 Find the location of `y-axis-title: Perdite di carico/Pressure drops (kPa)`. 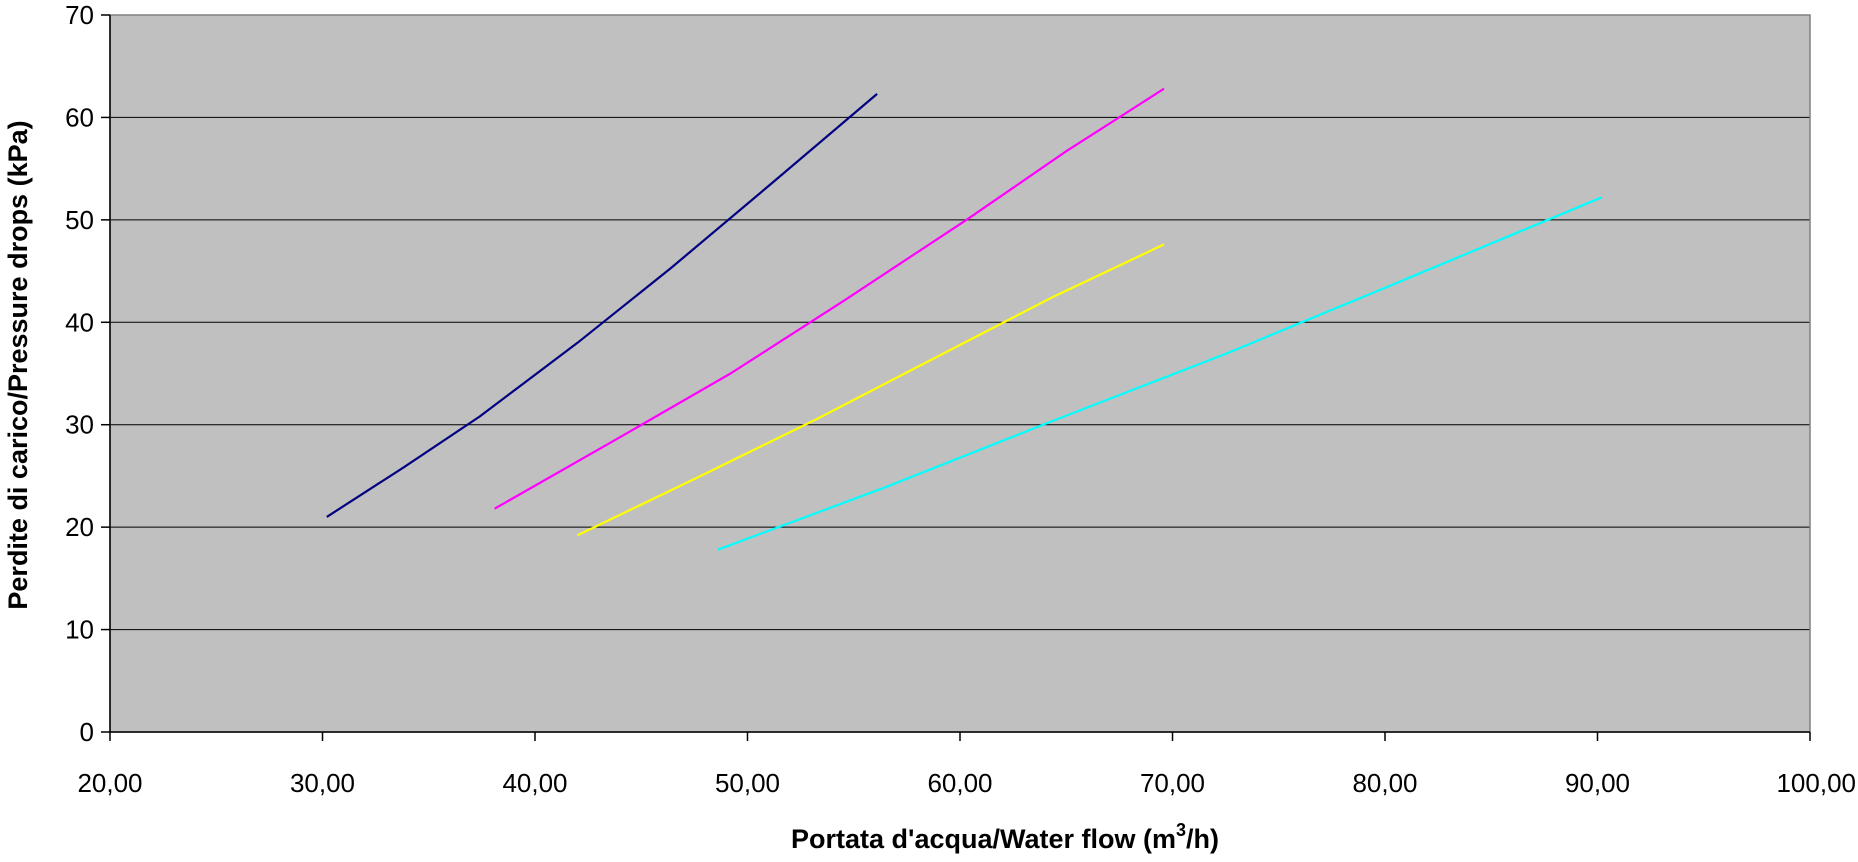

y-axis-title: Perdite di carico/Pressure drops (kPa) is located at coordinates (18, 364).